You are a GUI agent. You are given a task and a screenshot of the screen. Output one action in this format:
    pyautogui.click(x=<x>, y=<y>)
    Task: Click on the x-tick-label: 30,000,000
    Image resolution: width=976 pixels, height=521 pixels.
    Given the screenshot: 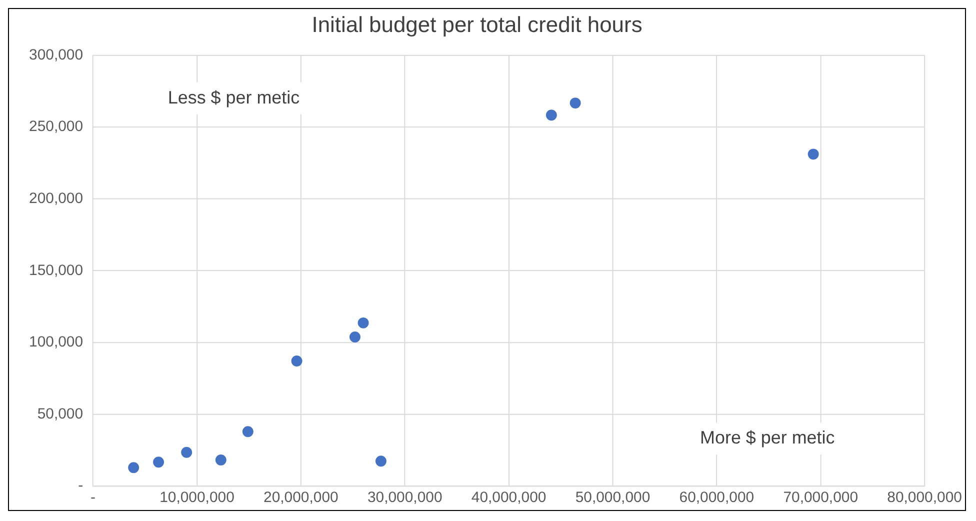 What is the action you would take?
    pyautogui.click(x=404, y=497)
    